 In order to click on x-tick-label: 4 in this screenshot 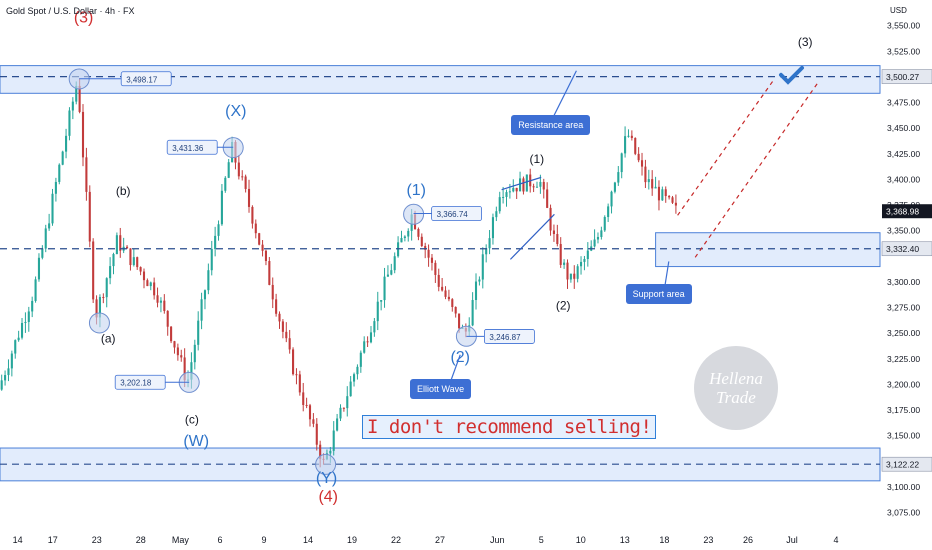, I will do `click(835, 540)`.